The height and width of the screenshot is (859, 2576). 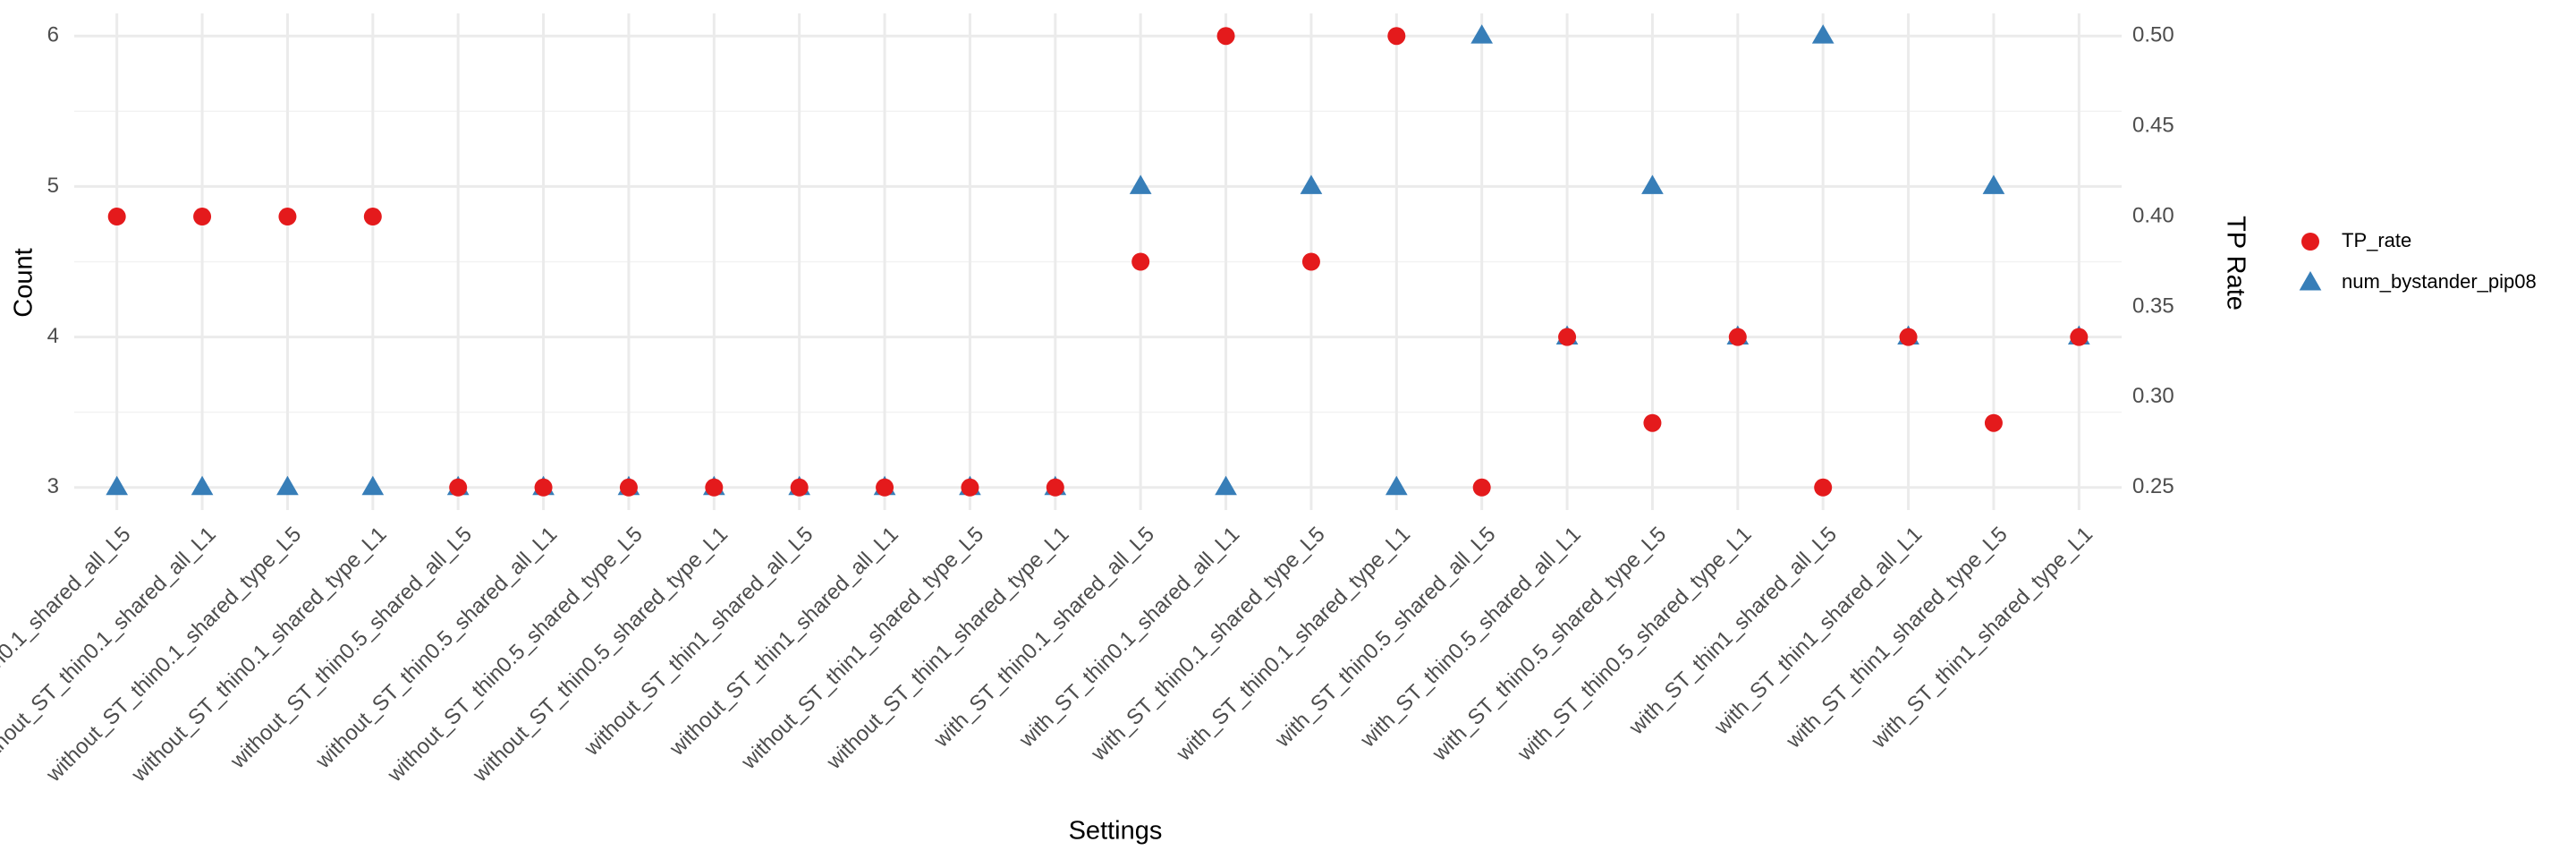 I want to click on y2-axis-title: TP Rate, so click(x=2235, y=263).